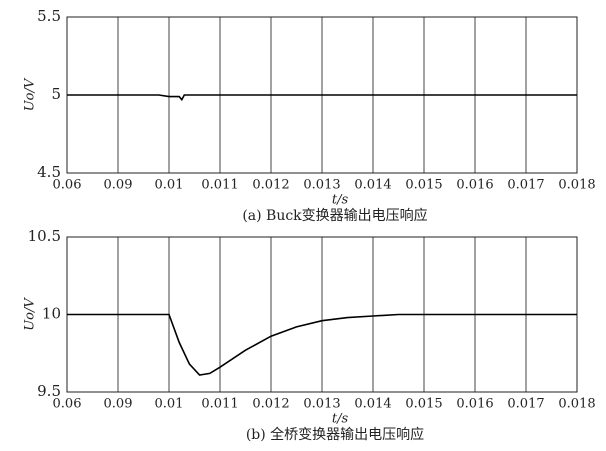 The width and height of the screenshot is (606, 451). Describe the element at coordinates (49, 16) in the screenshot. I see `y-tick-label: 5.5` at that location.